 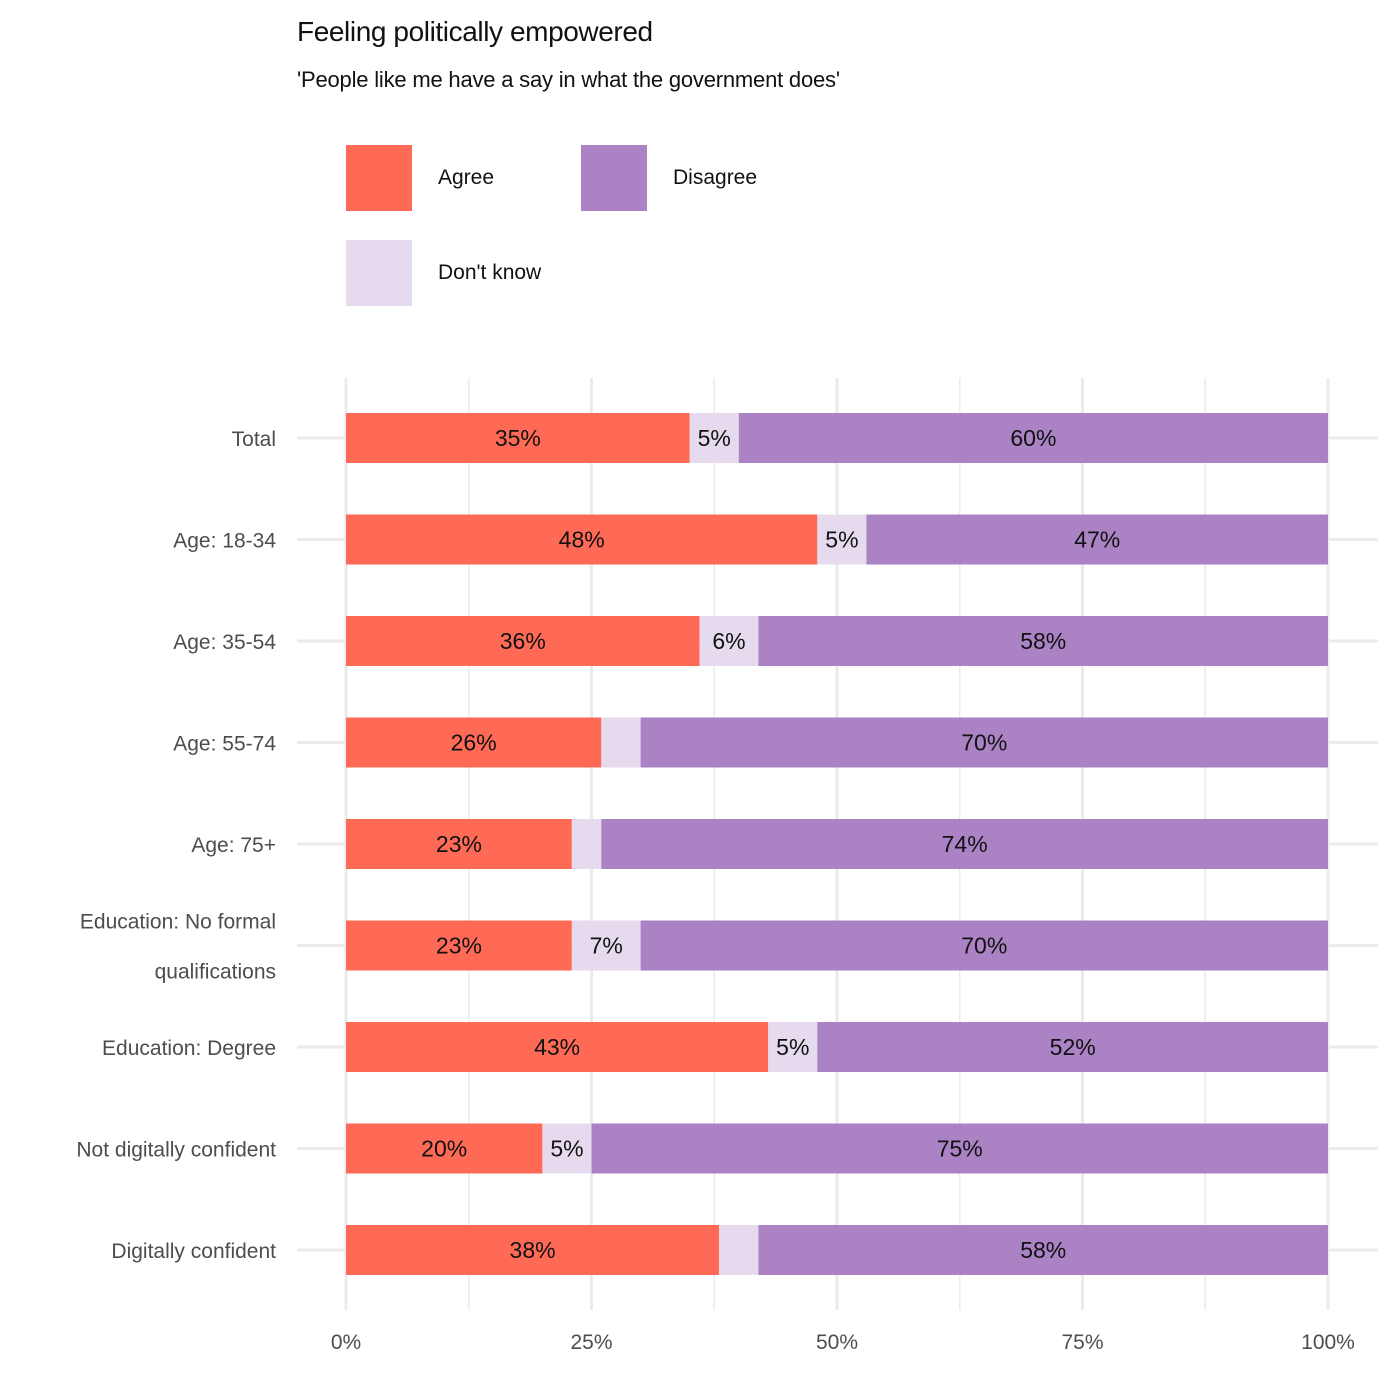 I want to click on data-label-disagree: 52%, so click(x=1073, y=1047).